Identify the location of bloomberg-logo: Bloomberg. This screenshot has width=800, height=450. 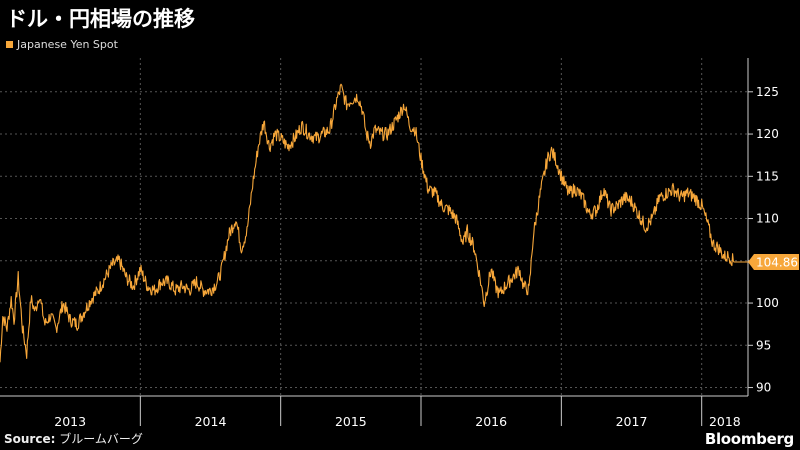
(749, 439).